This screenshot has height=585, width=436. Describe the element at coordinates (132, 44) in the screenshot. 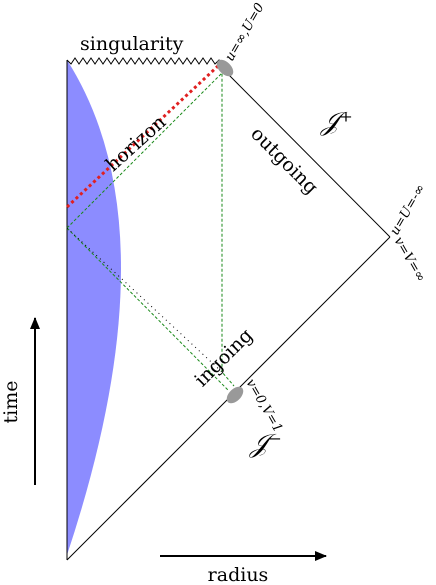

I see `singularity-label: singularity` at that location.